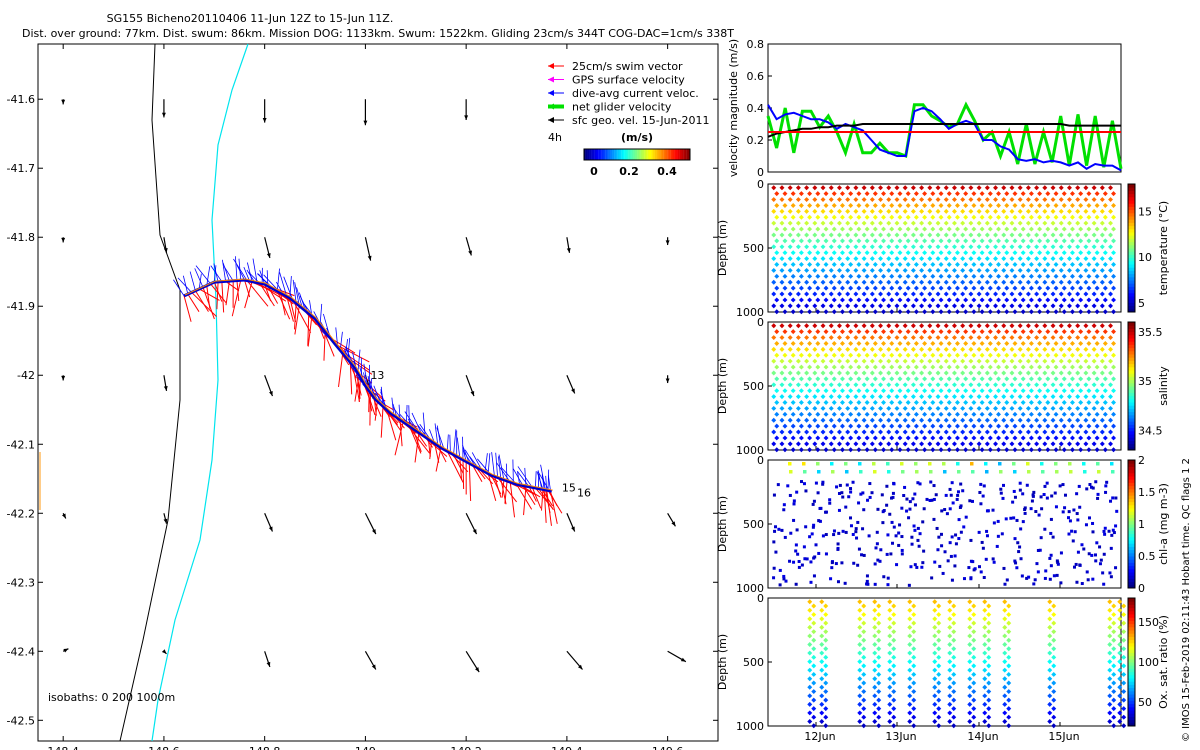 The width and height of the screenshot is (1200, 750). I want to click on legend-swatch-arrowhead, so click(551, 106).